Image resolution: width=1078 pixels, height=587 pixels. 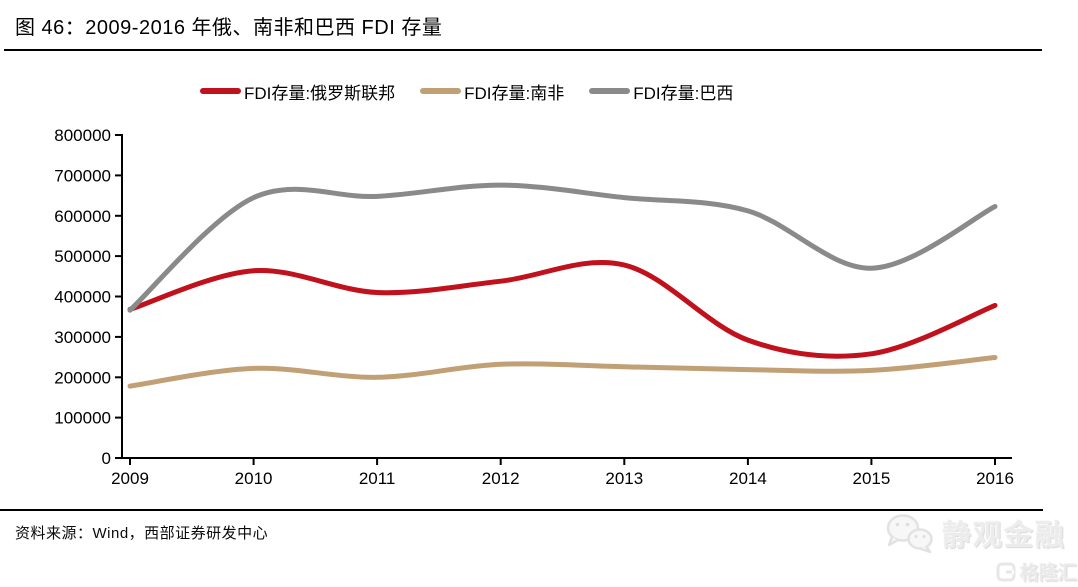 What do you see at coordinates (377, 478) in the screenshot?
I see `x-axis-label: 2011` at bounding box center [377, 478].